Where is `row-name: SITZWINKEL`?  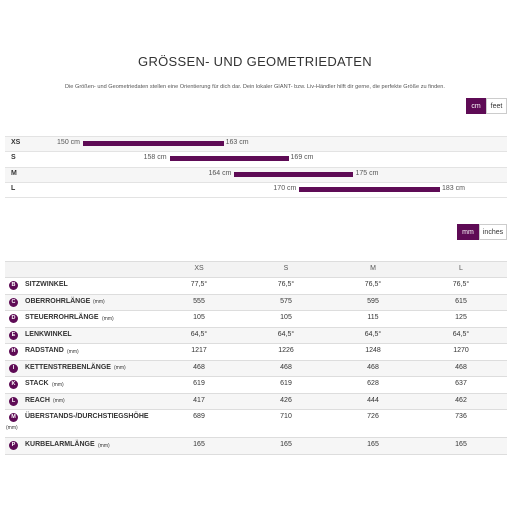
row-name: SITZWINKEL is located at coordinates (46, 284).